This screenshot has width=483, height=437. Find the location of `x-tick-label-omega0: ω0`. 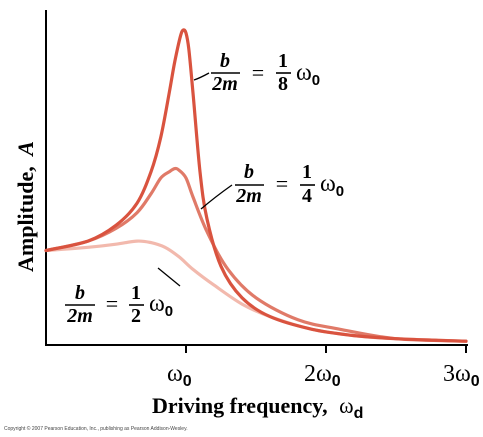

x-tick-label-omega0: ω0 is located at coordinates (179, 375).